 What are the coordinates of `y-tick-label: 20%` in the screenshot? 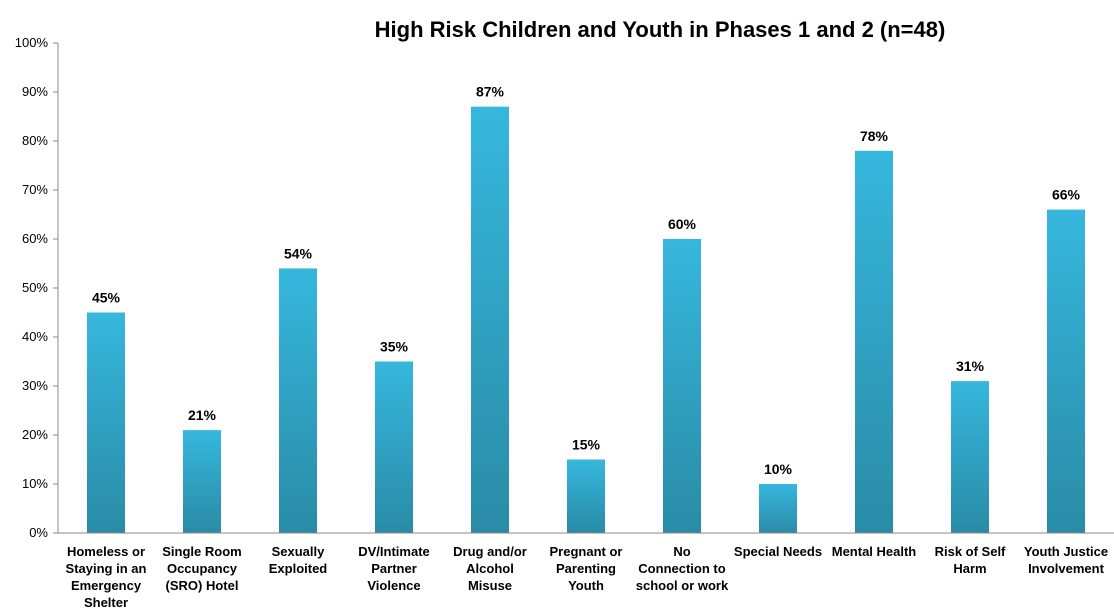 It's located at (35, 434).